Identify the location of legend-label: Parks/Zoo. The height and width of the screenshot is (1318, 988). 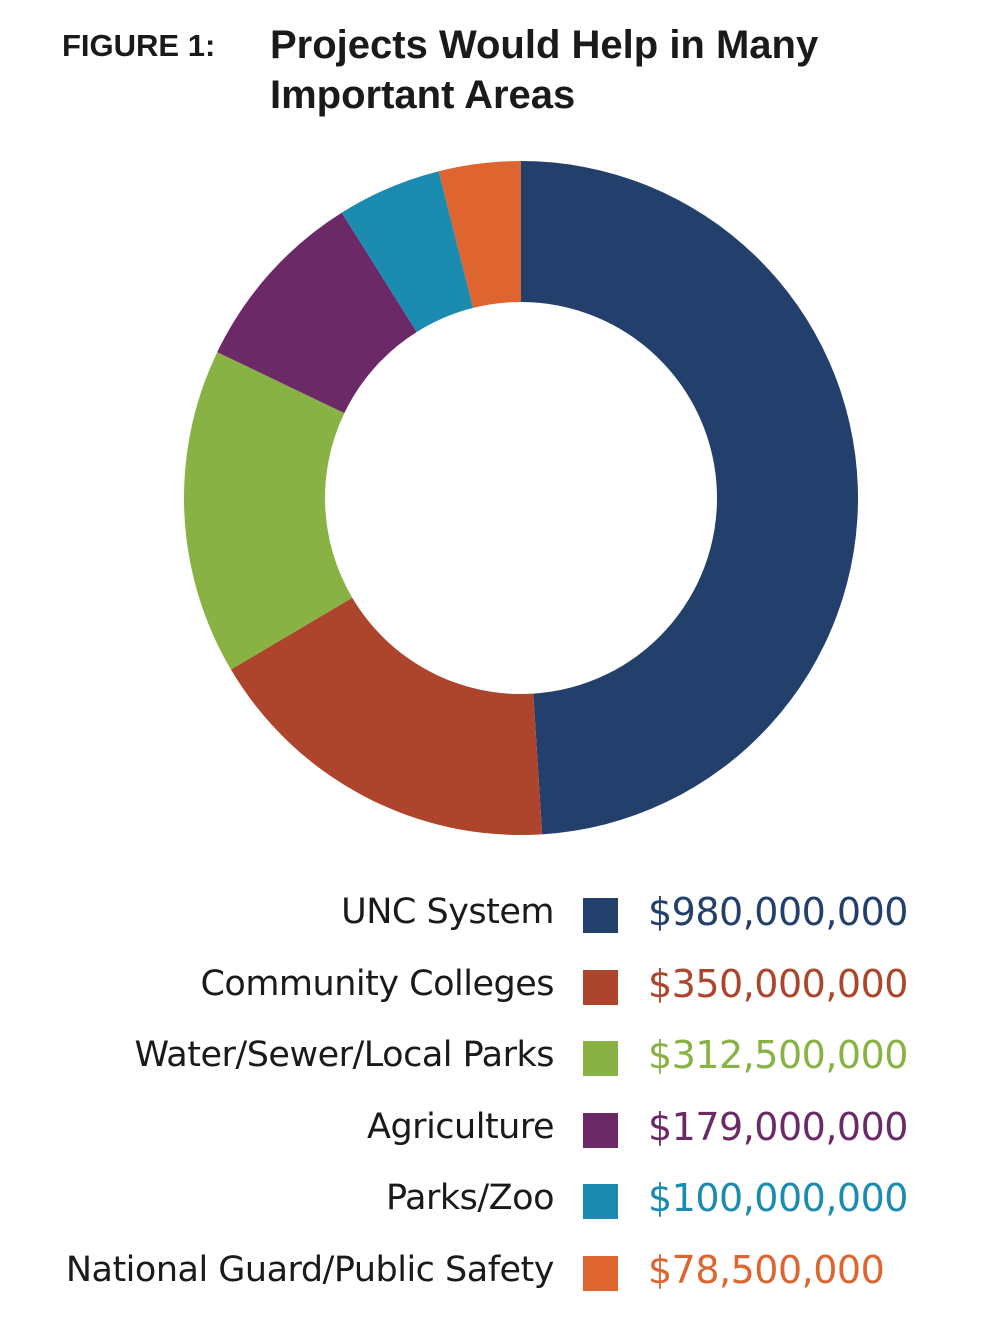
(470, 1198).